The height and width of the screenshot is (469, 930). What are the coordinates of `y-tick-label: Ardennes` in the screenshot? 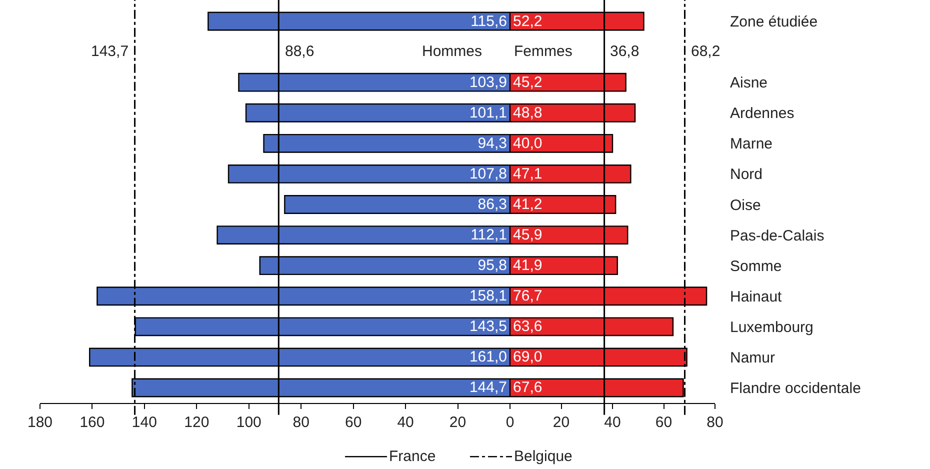 It's located at (762, 113).